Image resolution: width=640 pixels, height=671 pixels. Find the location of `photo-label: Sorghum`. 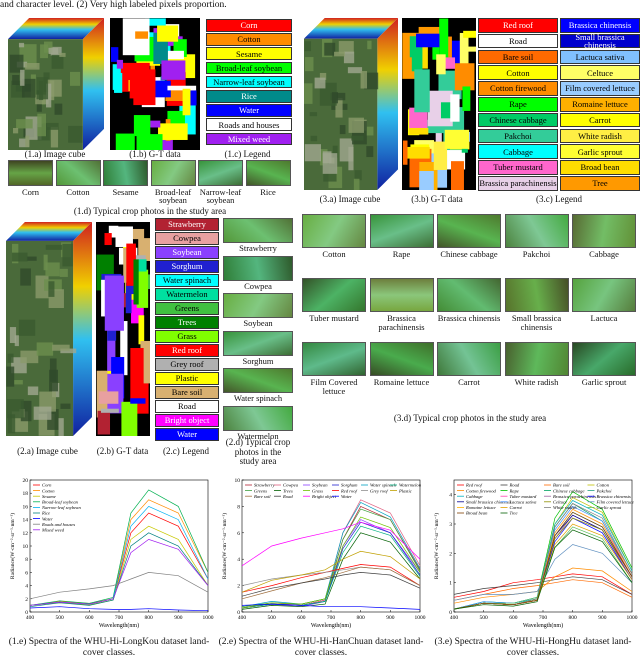

photo-label: Sorghum is located at coordinates (258, 360).